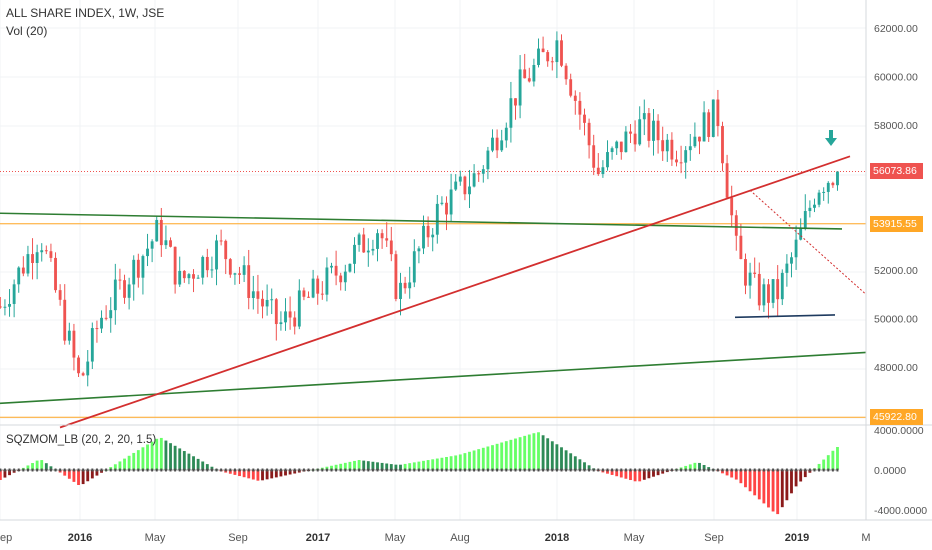 This screenshot has height=550, width=932. What do you see at coordinates (896, 368) in the screenshot?
I see `price-tick-label: 48000.00` at bounding box center [896, 368].